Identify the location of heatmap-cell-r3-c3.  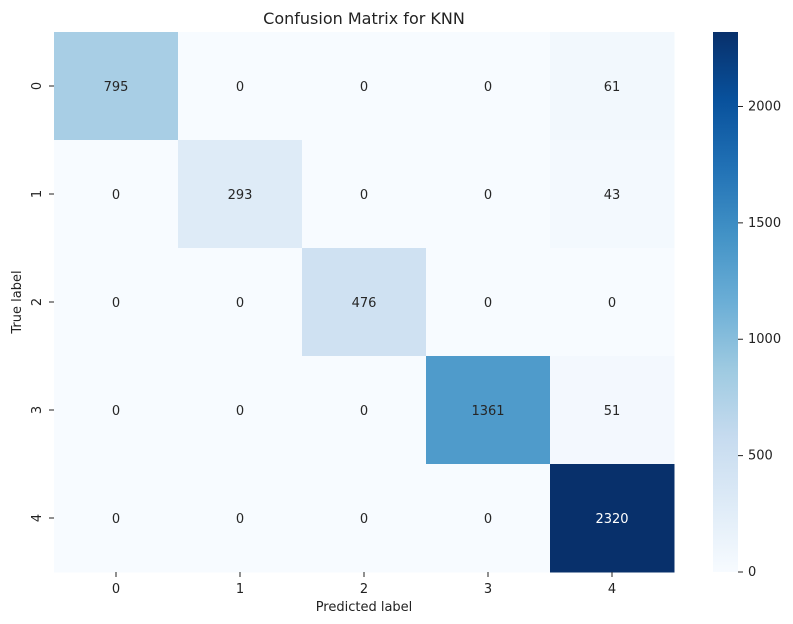
(488, 410).